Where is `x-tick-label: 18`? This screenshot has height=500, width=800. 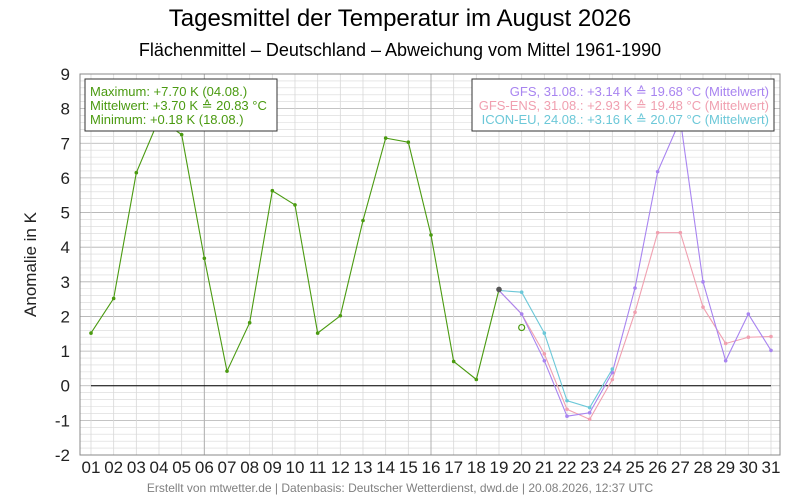
x-tick-label: 18 is located at coordinates (476, 467).